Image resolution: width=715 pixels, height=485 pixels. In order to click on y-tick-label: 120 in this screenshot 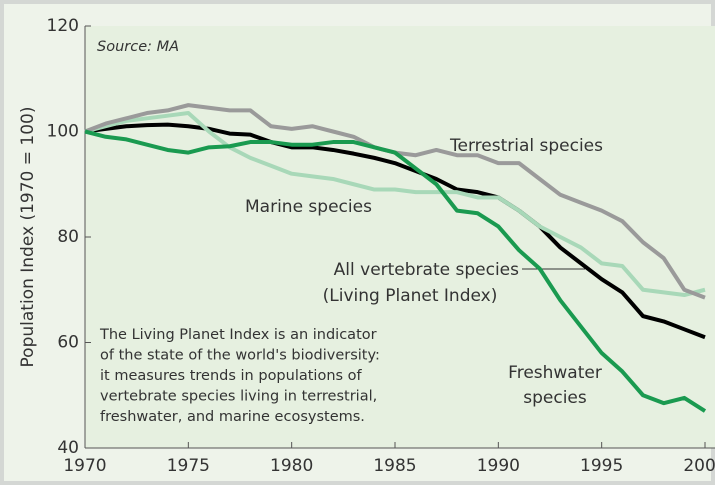, I will do `click(63, 26)`.